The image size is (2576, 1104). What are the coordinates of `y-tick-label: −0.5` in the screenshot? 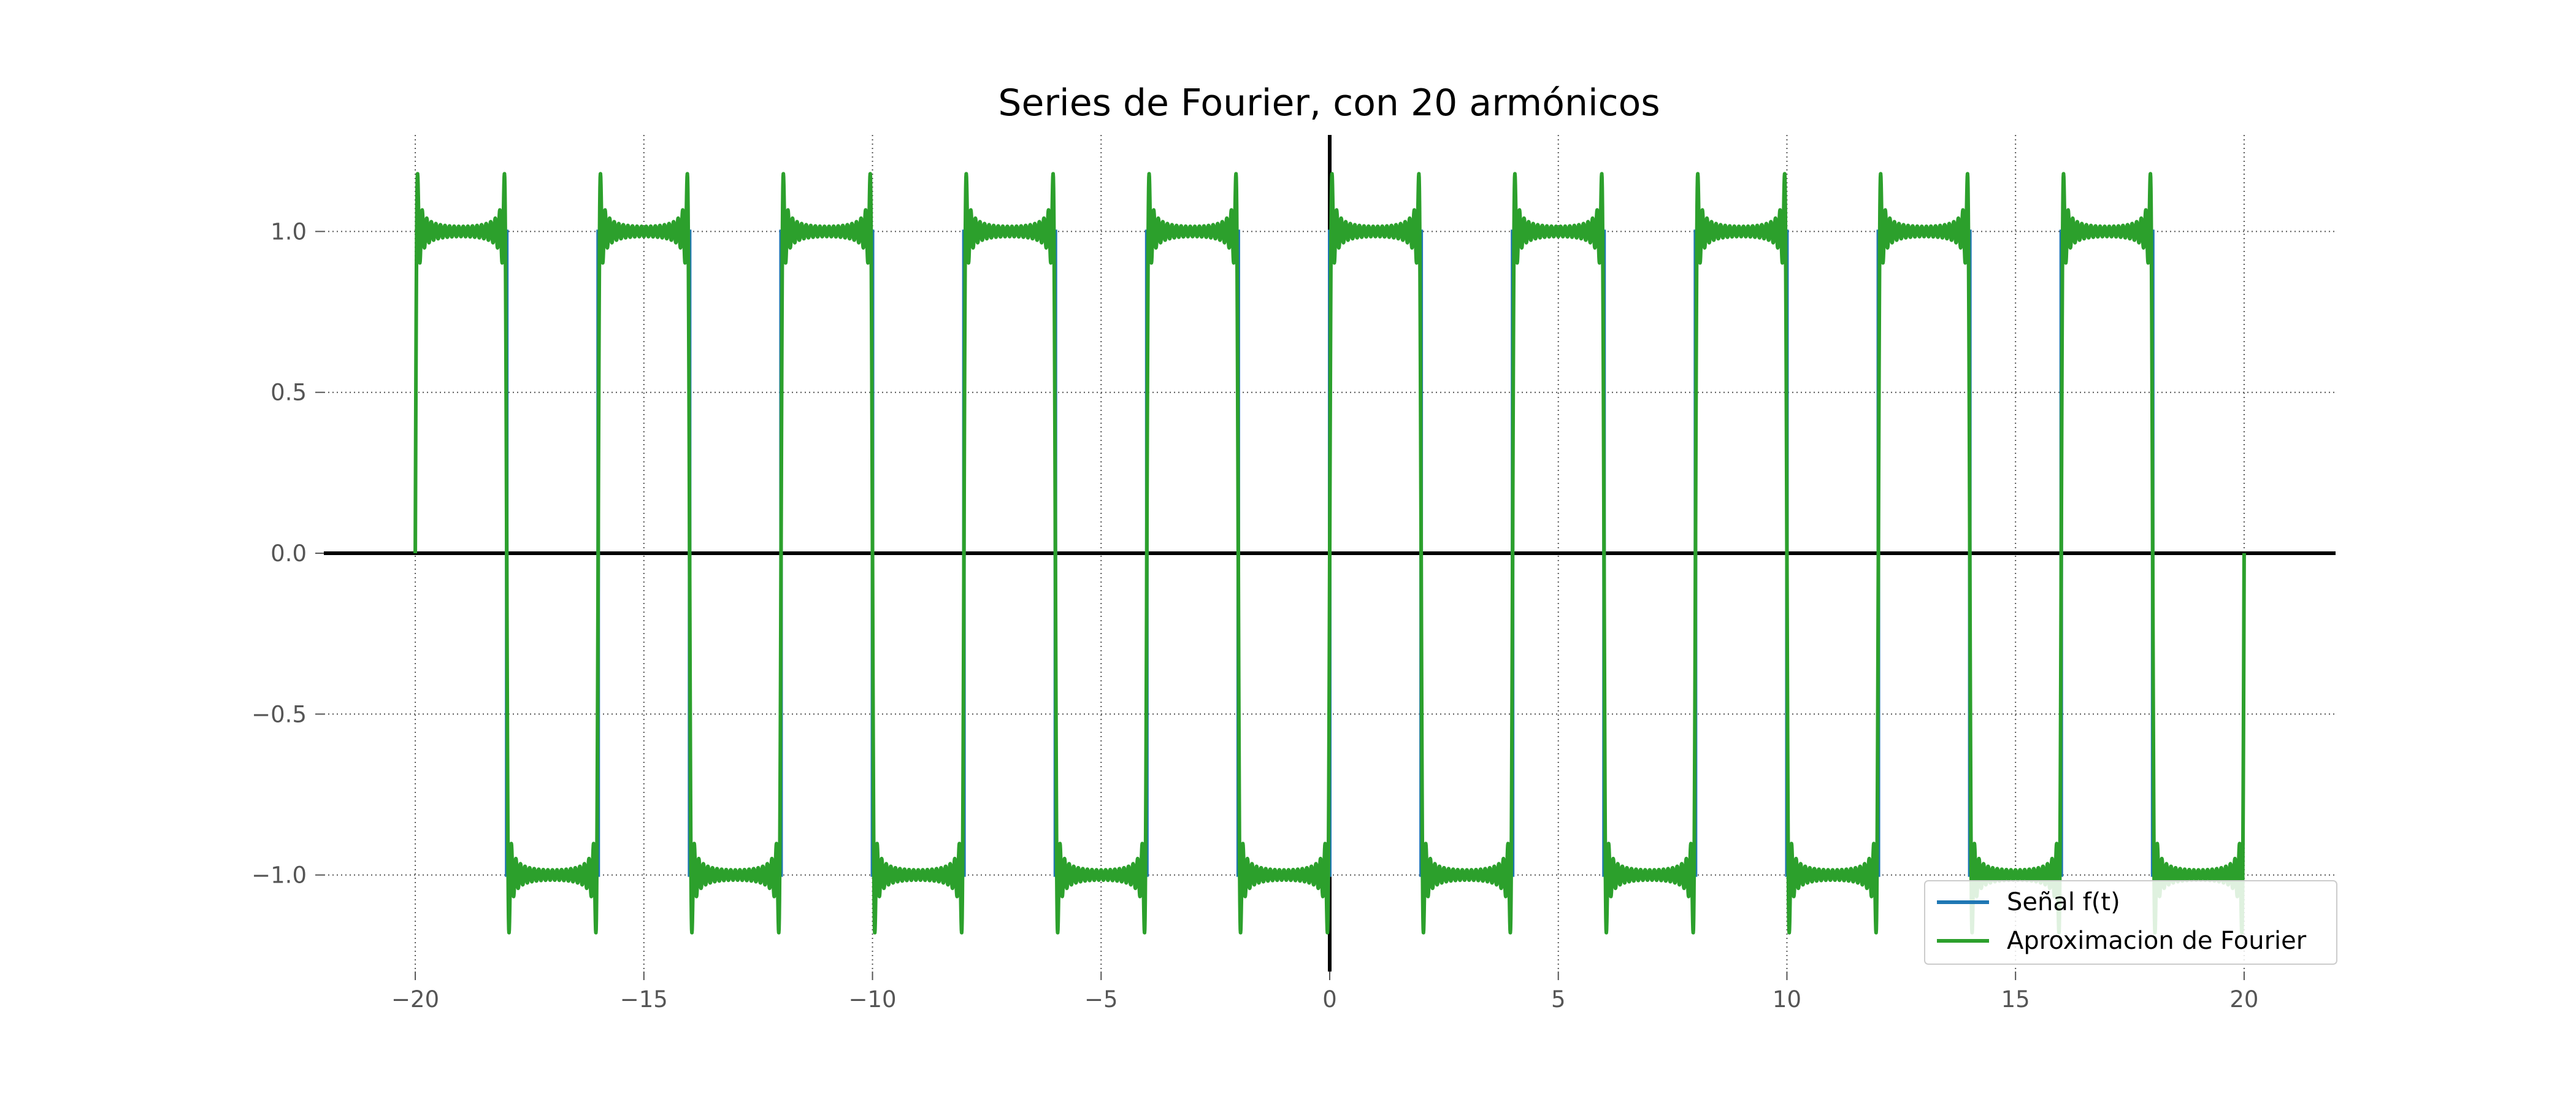 It's located at (279, 714).